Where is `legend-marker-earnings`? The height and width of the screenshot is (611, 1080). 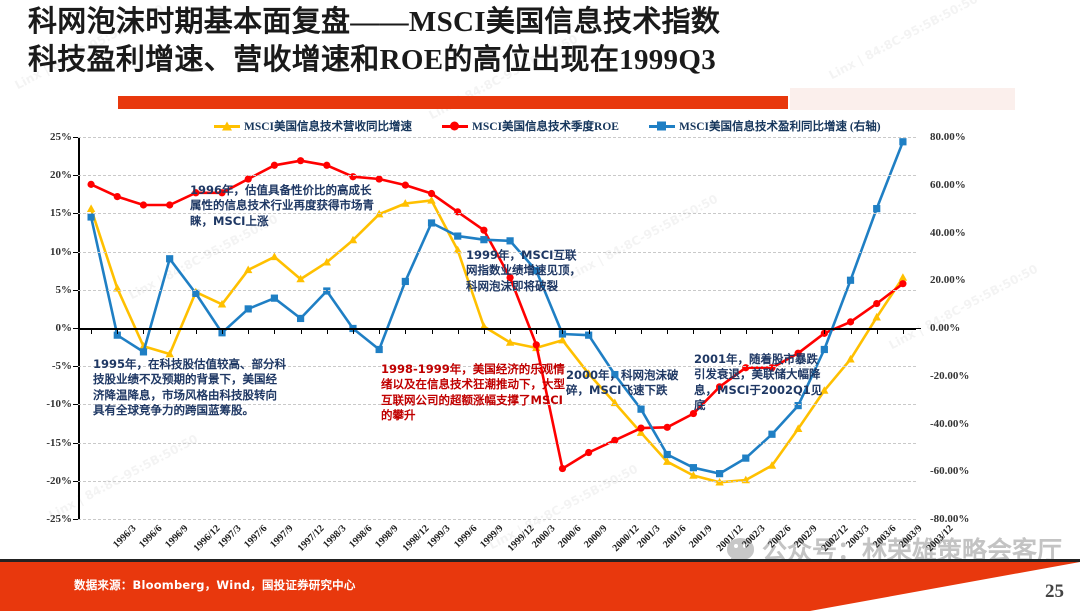 legend-marker-earnings is located at coordinates (661, 126).